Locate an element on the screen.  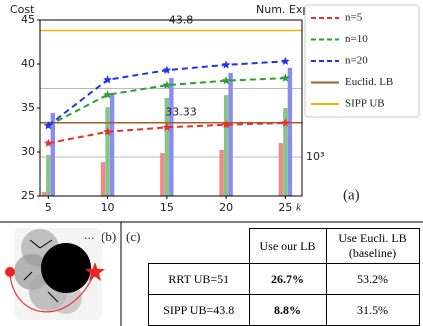
y2-label: Num. Exp. is located at coordinates (284, 9).